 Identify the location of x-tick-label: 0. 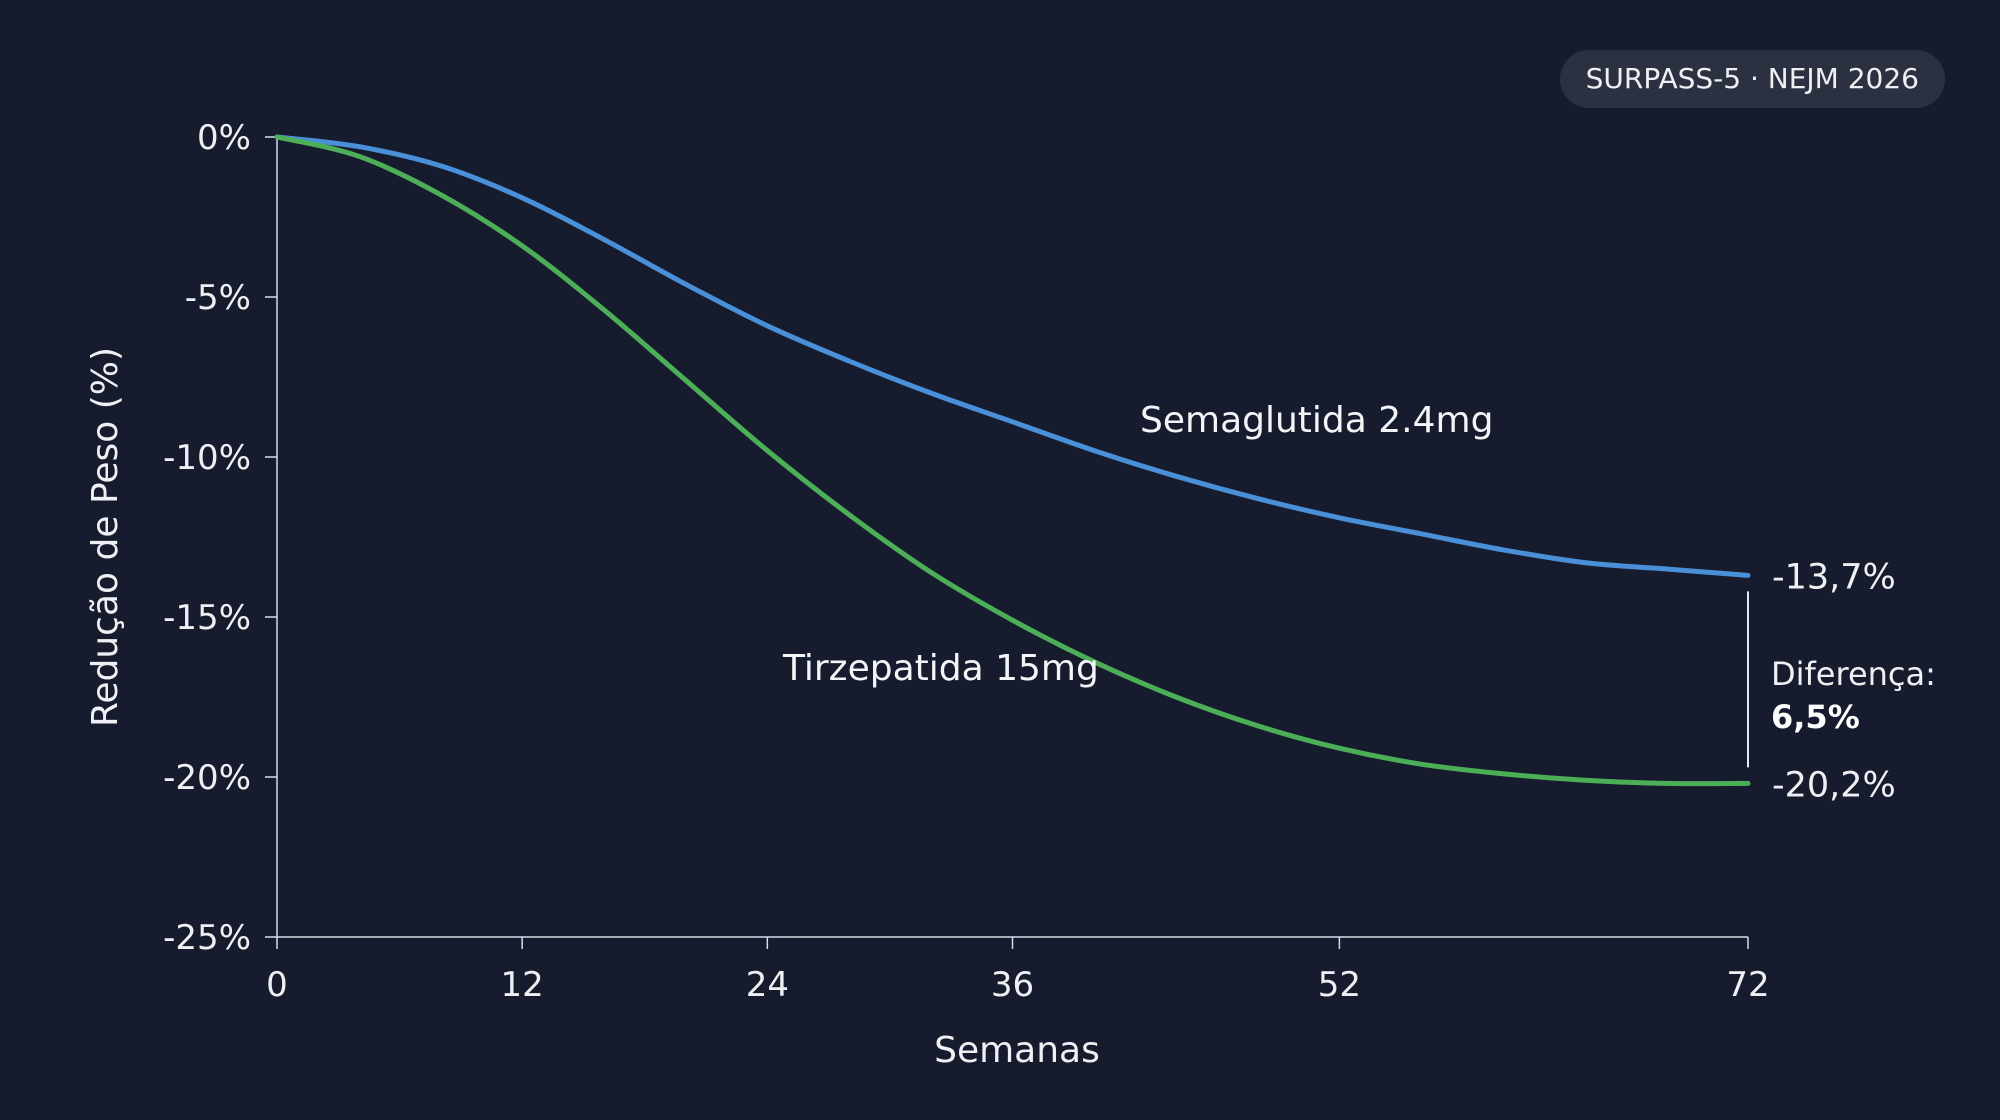
(277, 985).